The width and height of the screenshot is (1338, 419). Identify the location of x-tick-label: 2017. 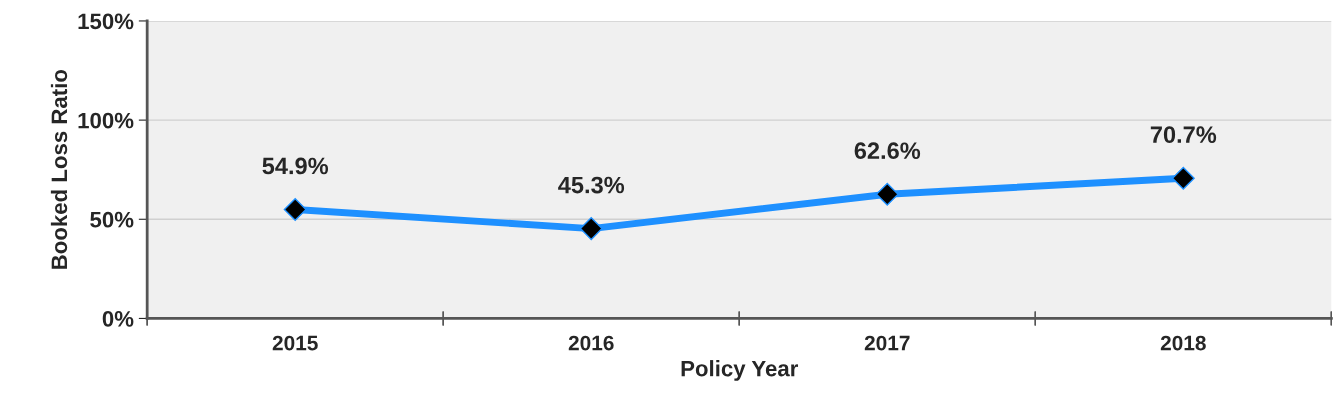
(887, 343).